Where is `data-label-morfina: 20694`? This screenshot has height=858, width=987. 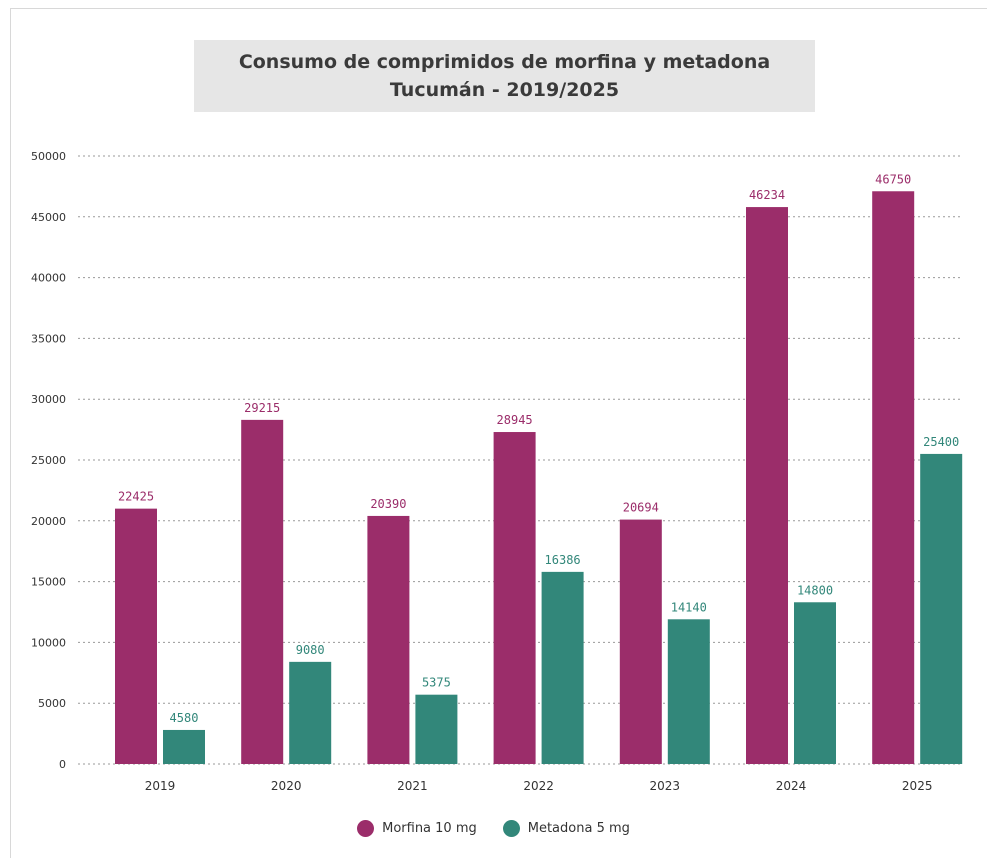
data-label-morfina: 20694 is located at coordinates (641, 508).